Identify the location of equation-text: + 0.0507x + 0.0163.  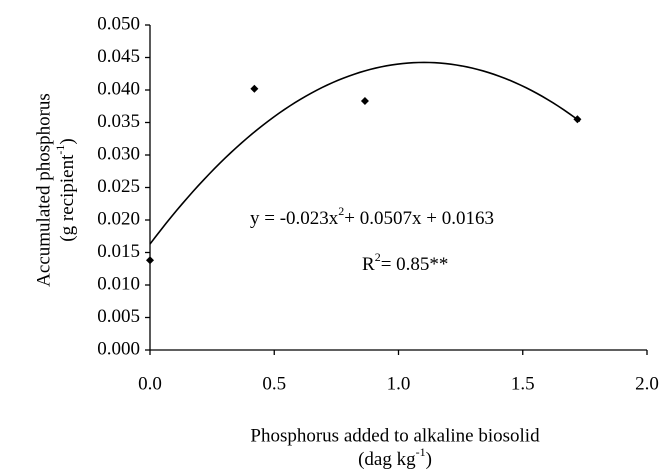
(419, 218).